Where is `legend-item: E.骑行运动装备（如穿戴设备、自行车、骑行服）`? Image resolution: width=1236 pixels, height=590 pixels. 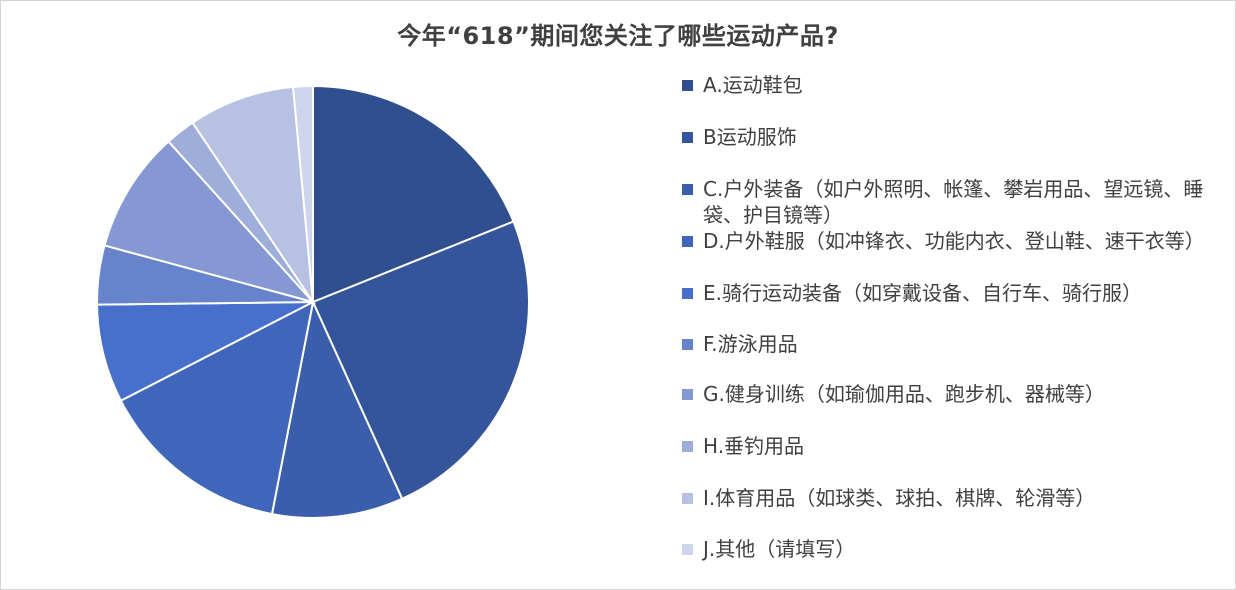 legend-item: E.骑行运动装备（如穿戴设备、自行车、骑行服） is located at coordinates (947, 293).